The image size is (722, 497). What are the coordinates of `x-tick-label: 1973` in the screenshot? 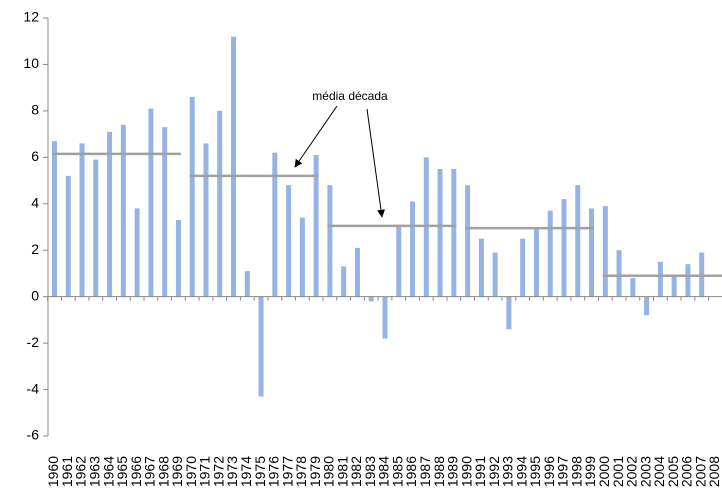 It's located at (232, 471).